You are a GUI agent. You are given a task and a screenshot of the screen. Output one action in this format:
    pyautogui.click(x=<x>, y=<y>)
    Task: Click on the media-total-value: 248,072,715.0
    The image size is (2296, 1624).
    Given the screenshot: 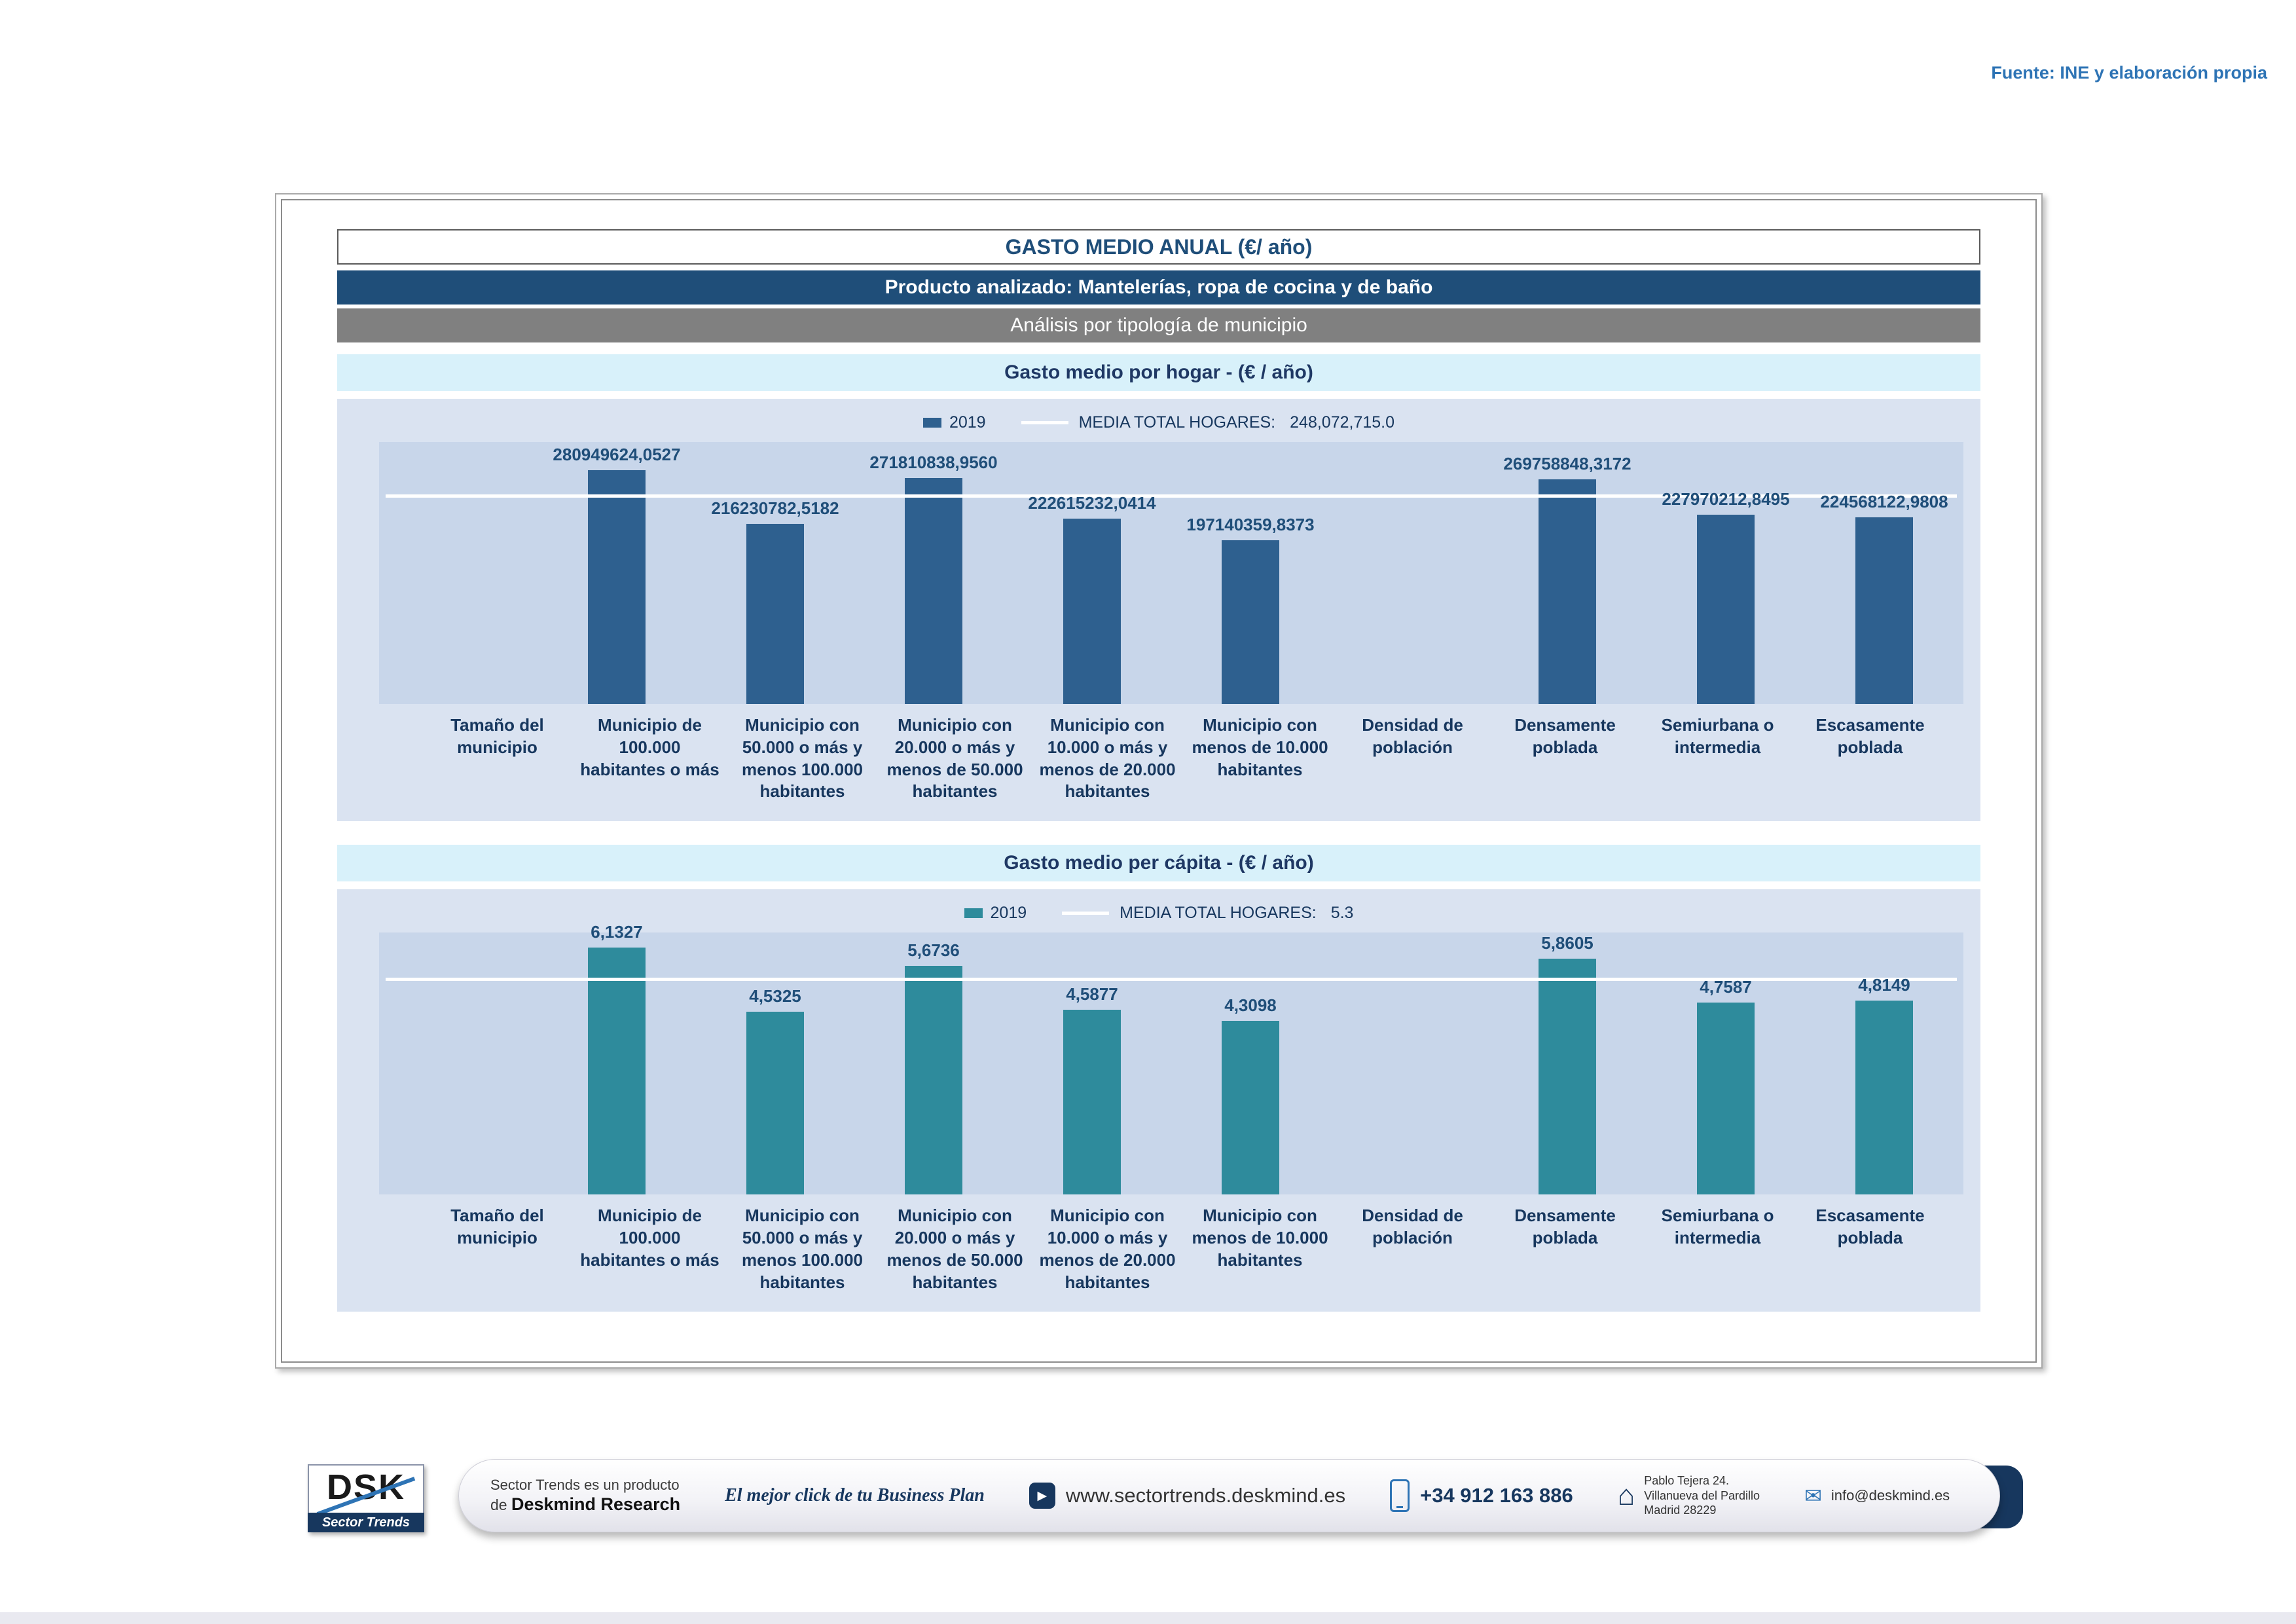 What is the action you would take?
    pyautogui.click(x=1342, y=422)
    